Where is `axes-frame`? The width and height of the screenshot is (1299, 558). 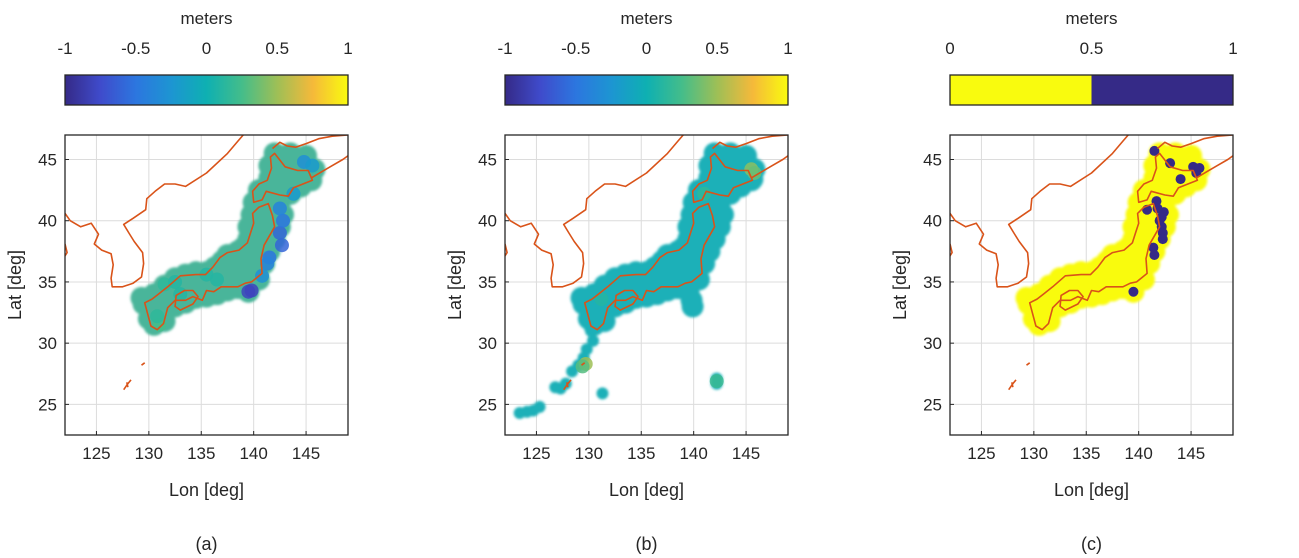
axes-frame is located at coordinates (646, 285).